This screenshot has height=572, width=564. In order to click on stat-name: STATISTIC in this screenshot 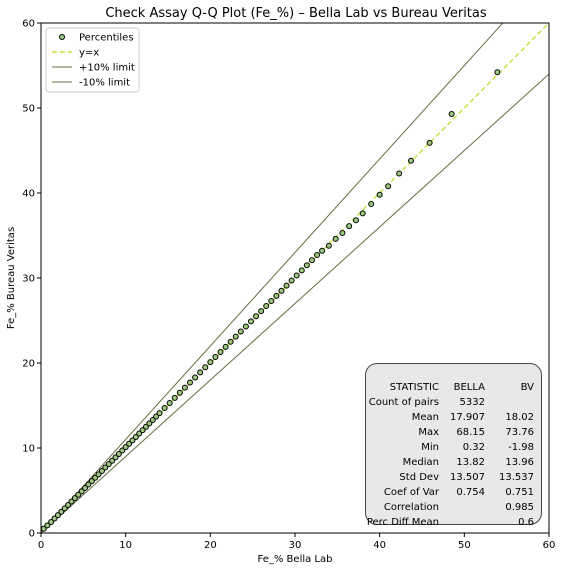, I will do `click(414, 387)`.